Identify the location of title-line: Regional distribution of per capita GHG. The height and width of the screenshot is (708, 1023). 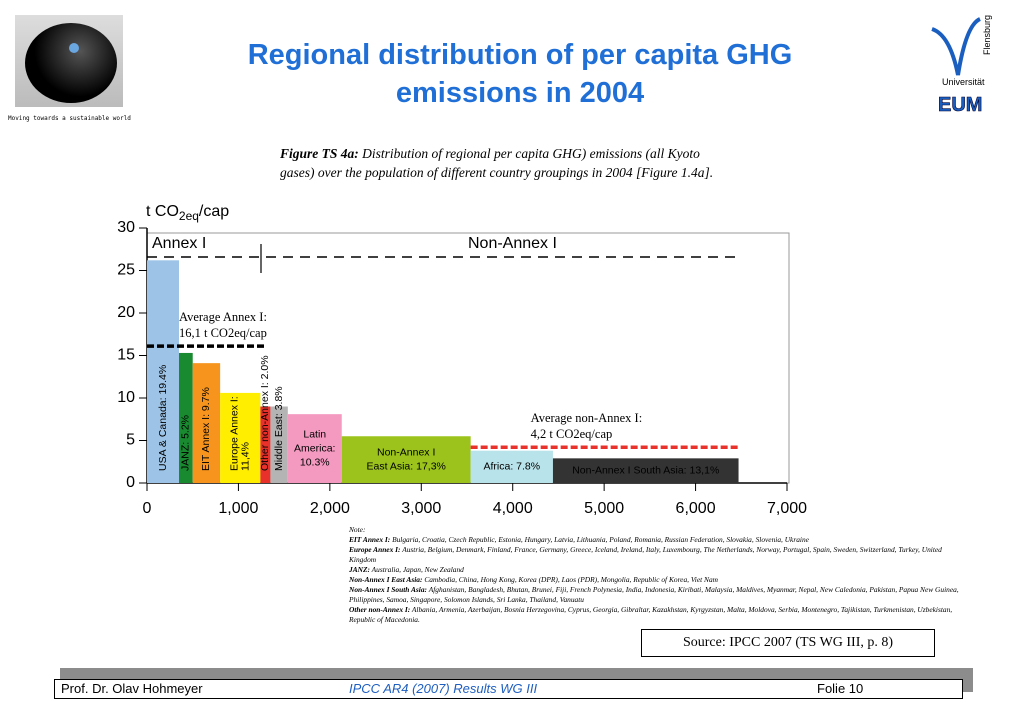
(520, 55).